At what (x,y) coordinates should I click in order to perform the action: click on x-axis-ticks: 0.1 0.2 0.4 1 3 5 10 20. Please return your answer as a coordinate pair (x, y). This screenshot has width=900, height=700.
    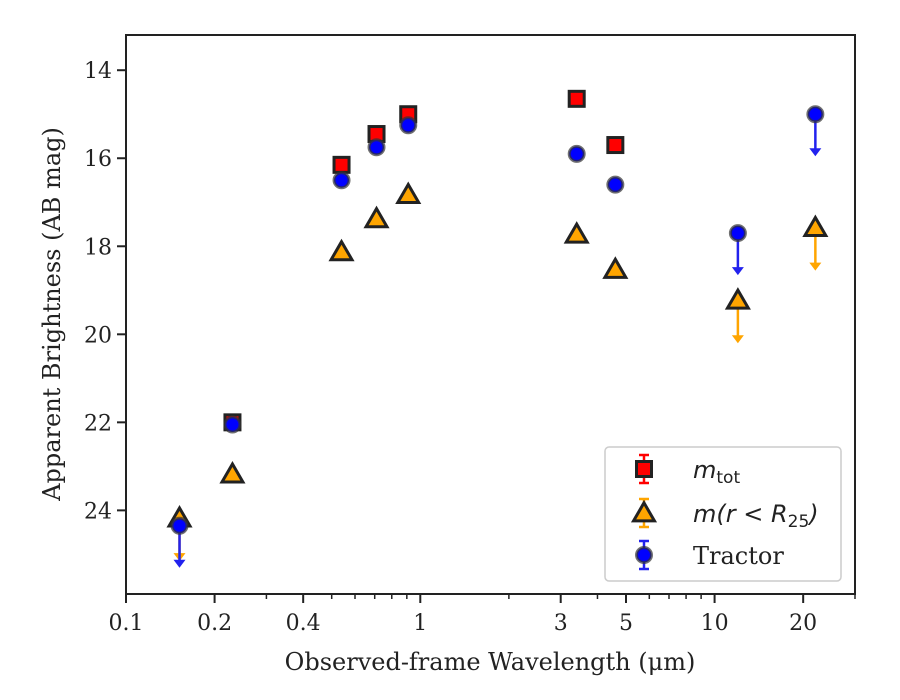
    Looking at the image, I should click on (482, 615).